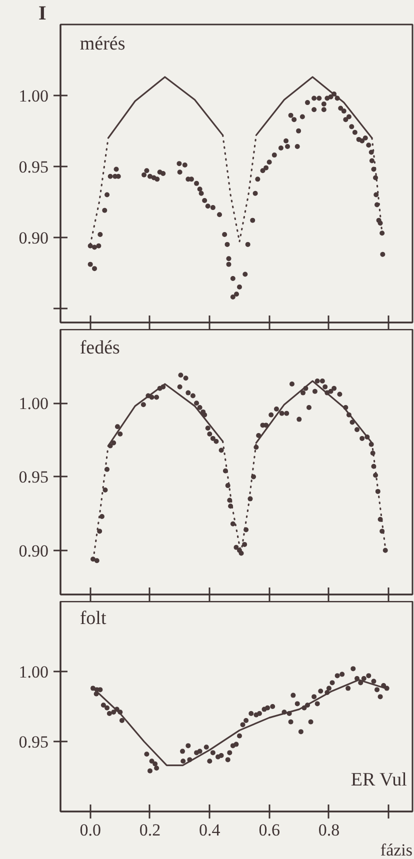  I want to click on chart-title: folt, so click(93, 618).